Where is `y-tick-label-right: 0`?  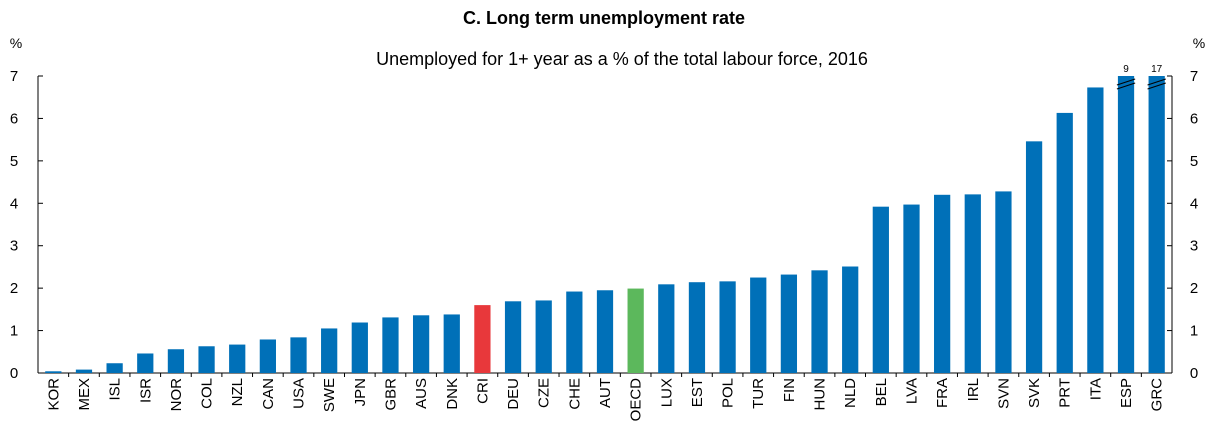
y-tick-label-right: 0 is located at coordinates (1194, 373).